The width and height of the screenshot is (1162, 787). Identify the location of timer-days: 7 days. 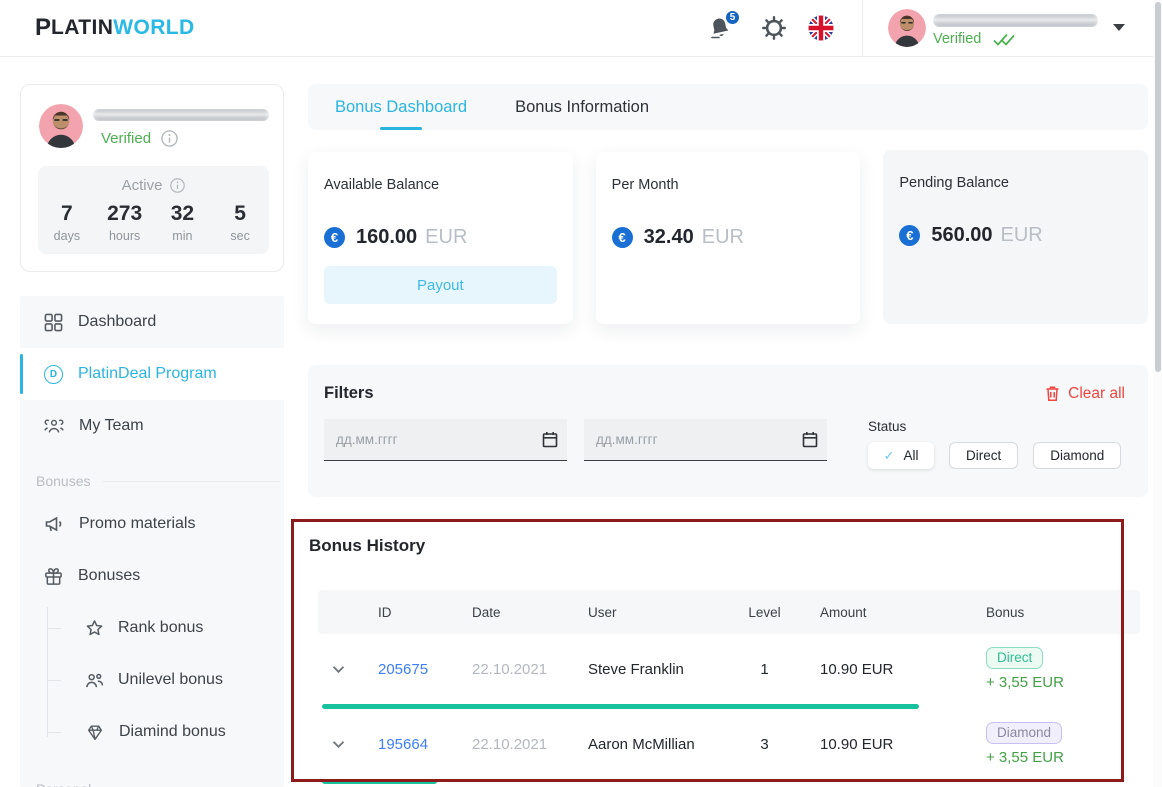
(67, 222).